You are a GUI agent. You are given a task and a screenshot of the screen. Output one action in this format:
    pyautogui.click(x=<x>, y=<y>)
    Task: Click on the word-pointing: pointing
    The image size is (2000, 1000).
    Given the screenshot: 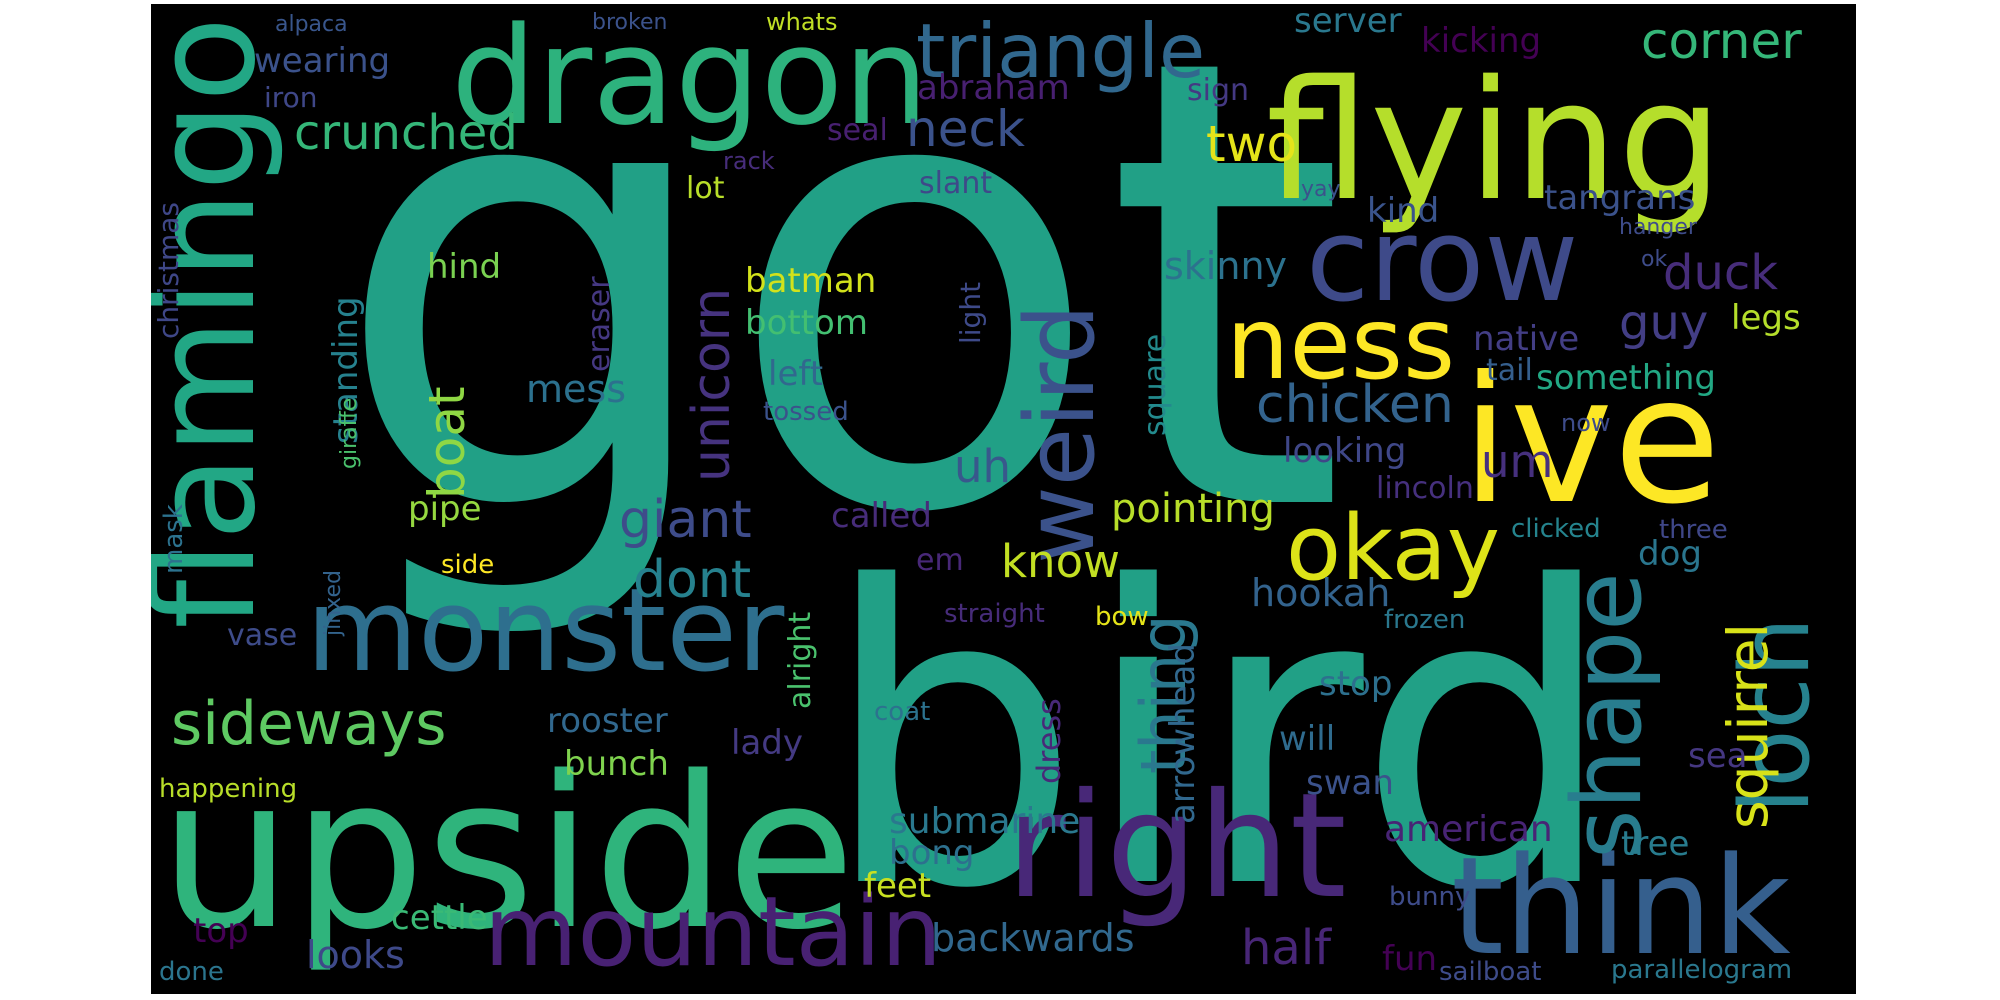 What is the action you would take?
    pyautogui.click(x=1193, y=509)
    